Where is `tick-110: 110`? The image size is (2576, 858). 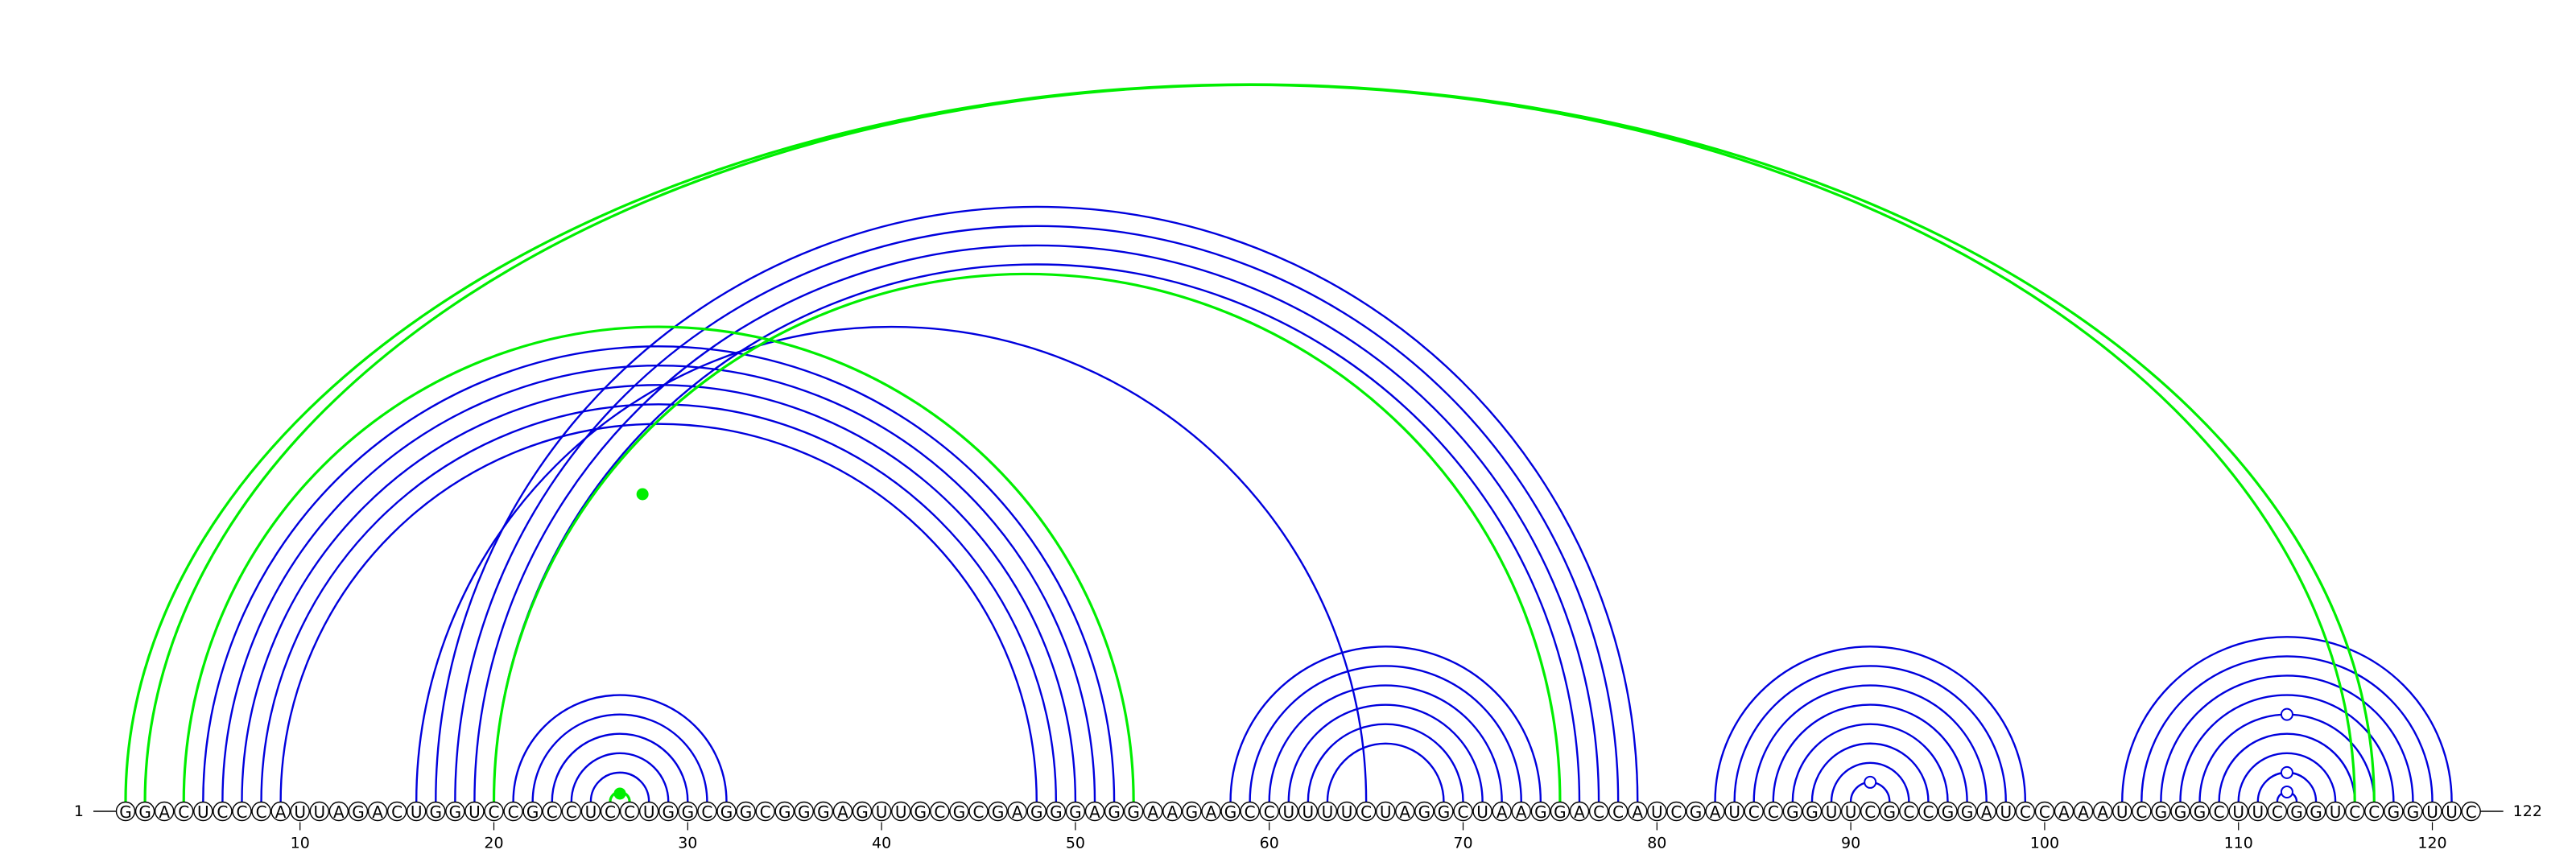 tick-110: 110 is located at coordinates (2238, 837).